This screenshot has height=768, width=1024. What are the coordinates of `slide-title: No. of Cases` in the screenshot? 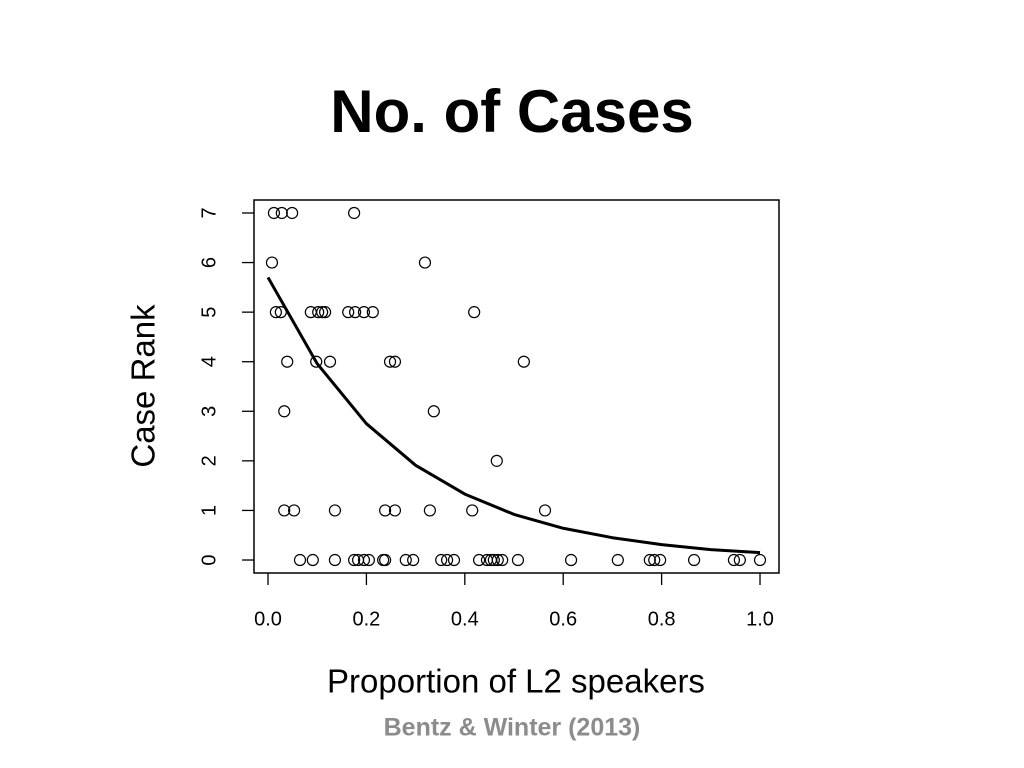 It's located at (511, 111).